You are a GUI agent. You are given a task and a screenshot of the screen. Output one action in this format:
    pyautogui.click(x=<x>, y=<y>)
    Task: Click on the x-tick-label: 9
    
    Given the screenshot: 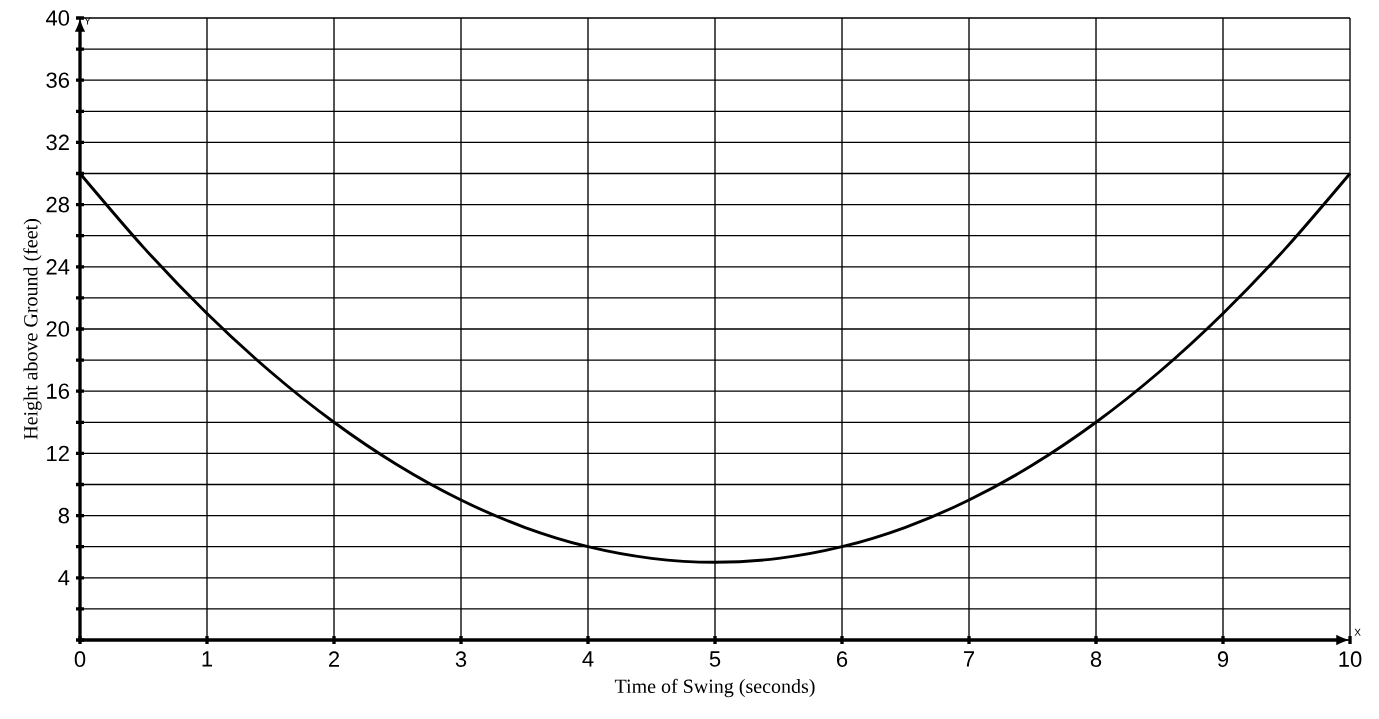 What is the action you would take?
    pyautogui.click(x=1223, y=659)
    